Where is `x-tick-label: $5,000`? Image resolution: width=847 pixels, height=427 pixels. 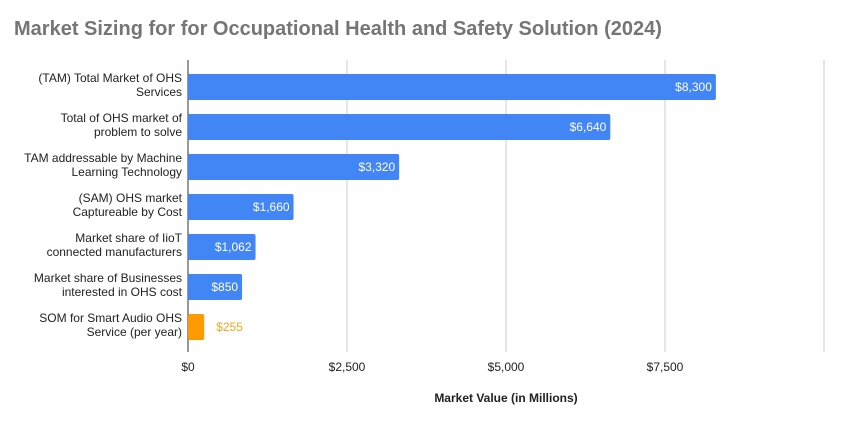
x-tick-label: $5,000 is located at coordinates (506, 367).